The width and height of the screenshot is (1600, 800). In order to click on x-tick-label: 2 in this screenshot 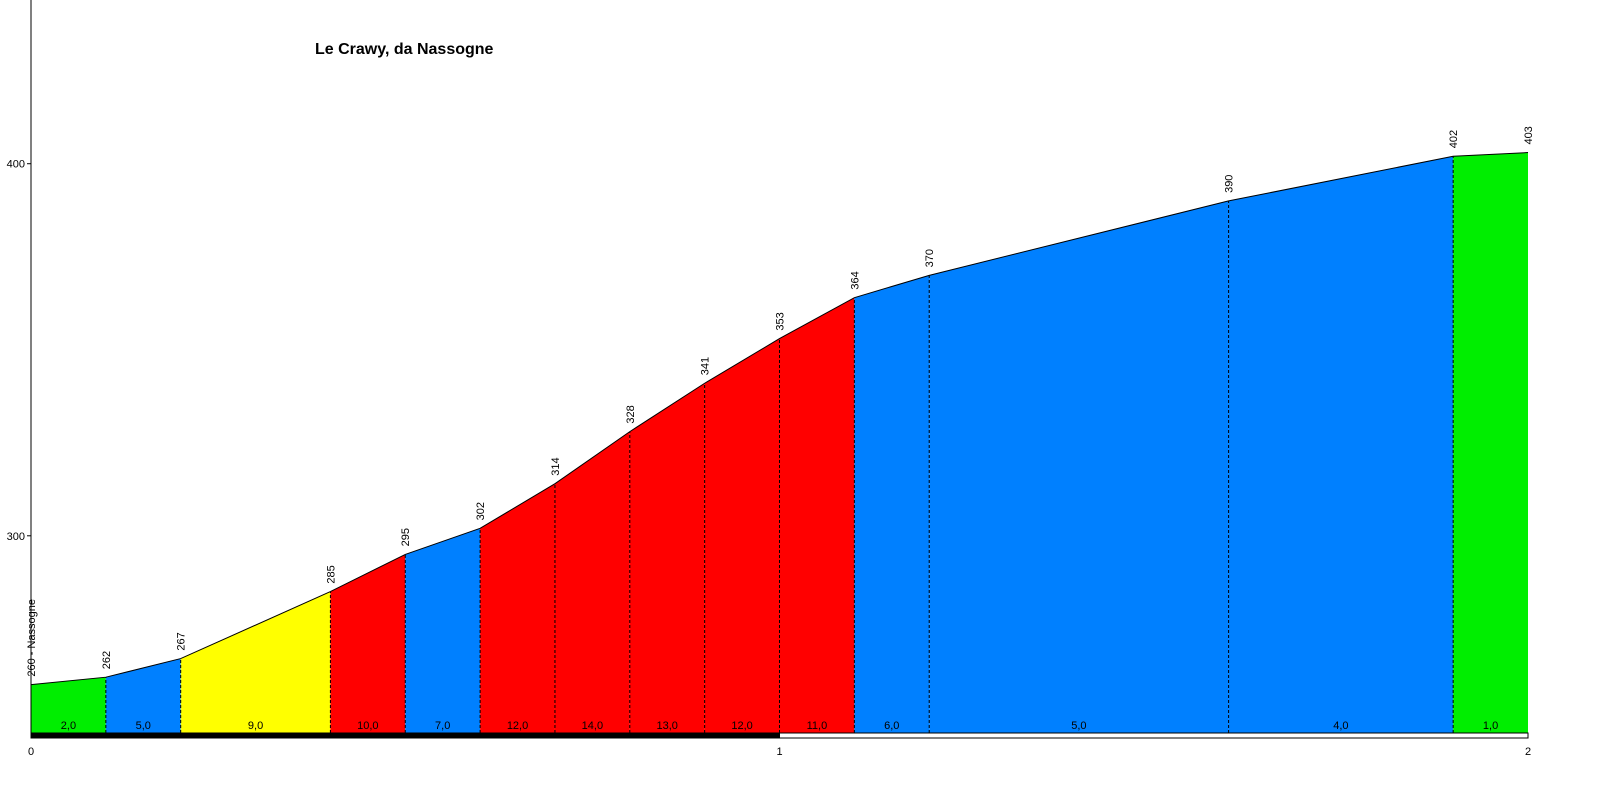, I will do `click(1528, 752)`.